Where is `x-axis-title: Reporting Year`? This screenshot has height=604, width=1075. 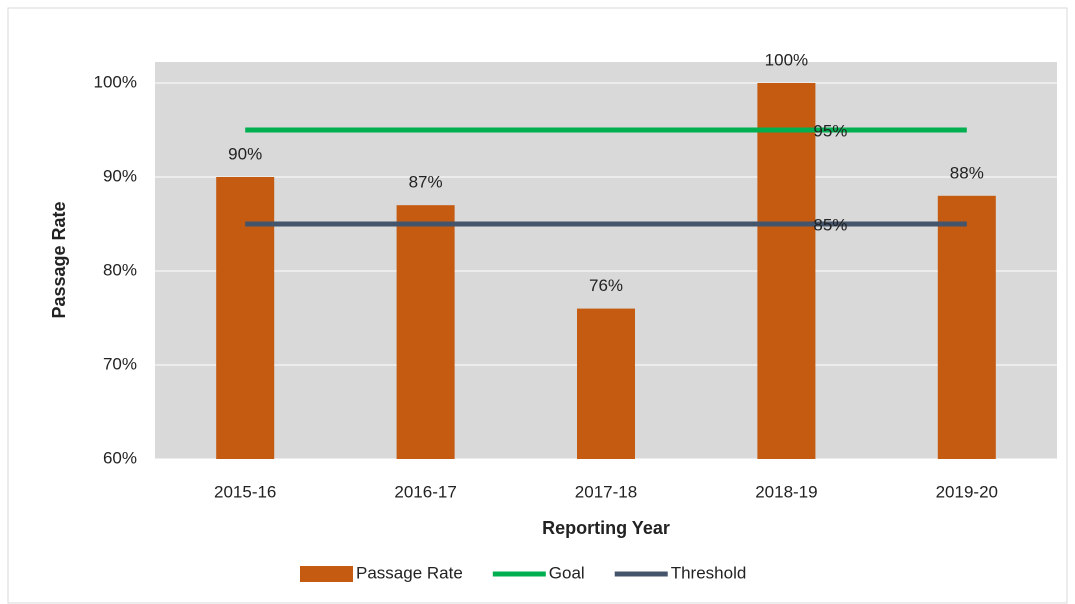
x-axis-title: Reporting Year is located at coordinates (606, 528).